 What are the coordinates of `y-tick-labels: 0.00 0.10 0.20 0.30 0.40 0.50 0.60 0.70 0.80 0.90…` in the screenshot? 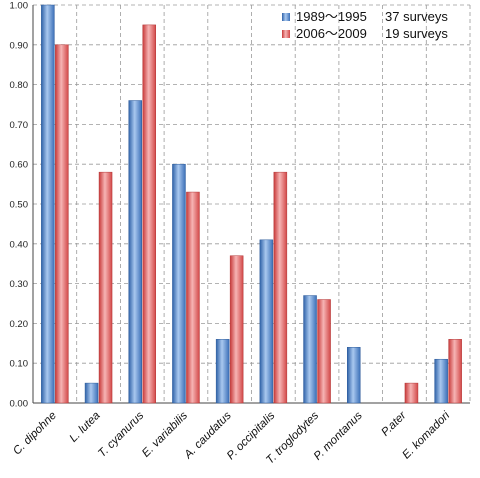 It's located at (19, 205).